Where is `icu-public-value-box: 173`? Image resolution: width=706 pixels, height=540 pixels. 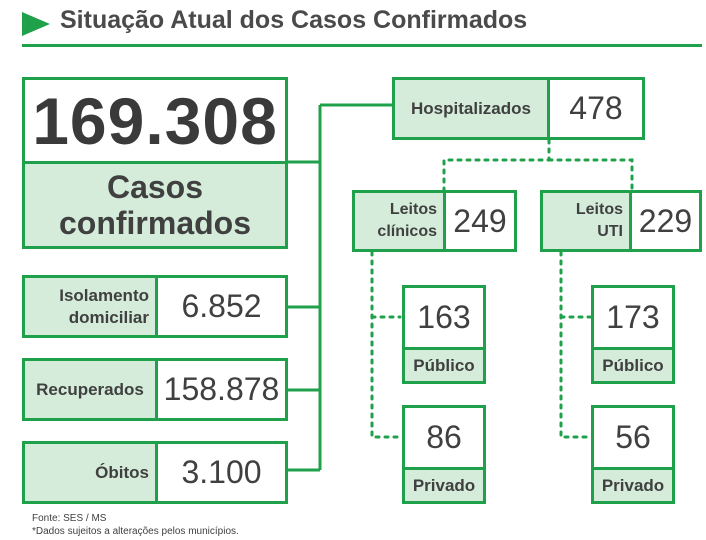
icu-public-value-box: 173 is located at coordinates (633, 317).